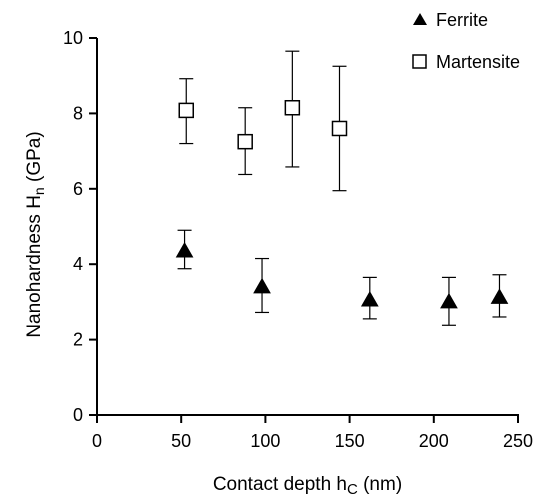 This screenshot has height=500, width=545. Describe the element at coordinates (280, 484) in the screenshot. I see `x-axis-title-main: Contact depth h` at that location.